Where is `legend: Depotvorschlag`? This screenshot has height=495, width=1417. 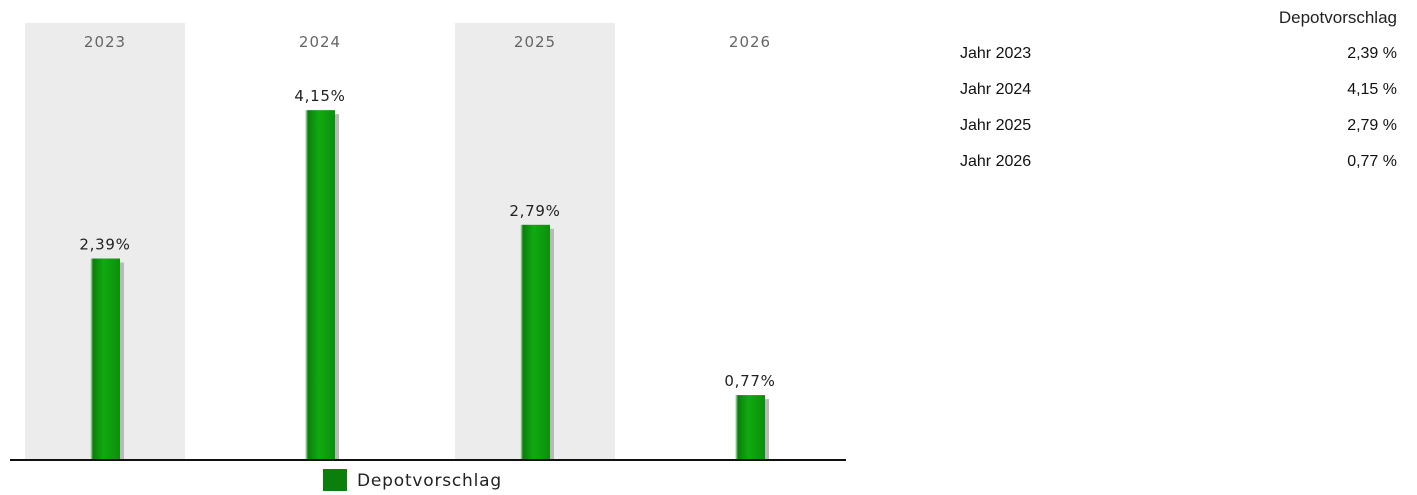
legend: Depotvorschlag is located at coordinates (412, 480).